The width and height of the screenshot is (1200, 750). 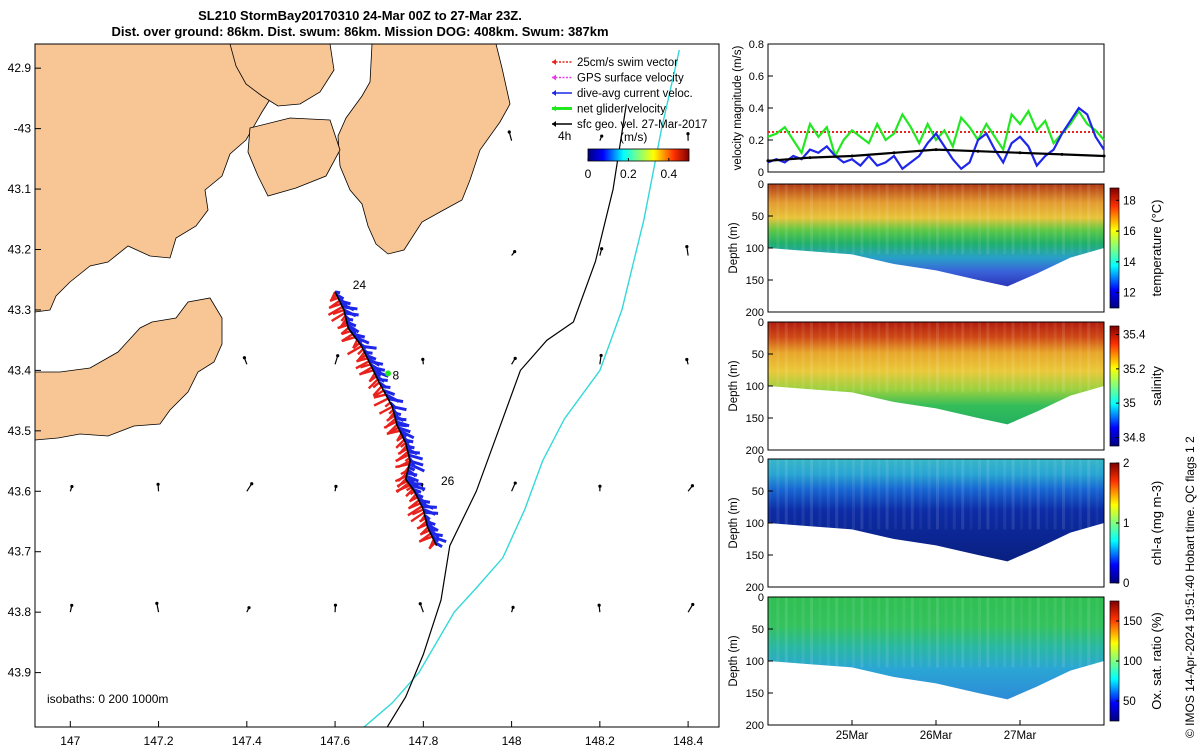 I want to click on depth-tick-label: 200, so click(x=755, y=313).